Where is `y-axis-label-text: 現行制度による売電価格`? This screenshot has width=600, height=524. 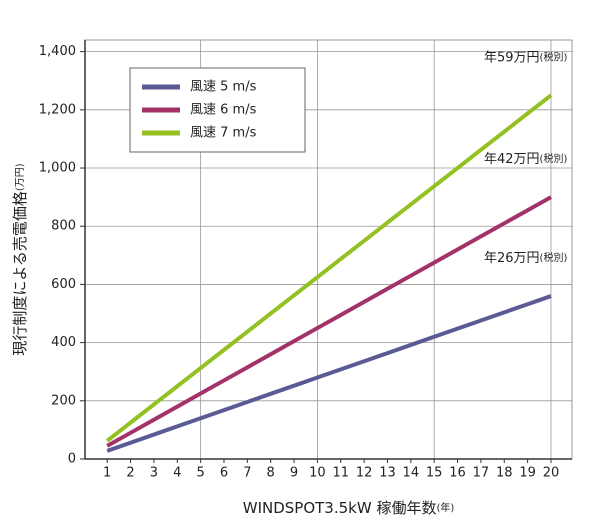 y-axis-label-text: 現行制度による売電価格 is located at coordinates (20, 273).